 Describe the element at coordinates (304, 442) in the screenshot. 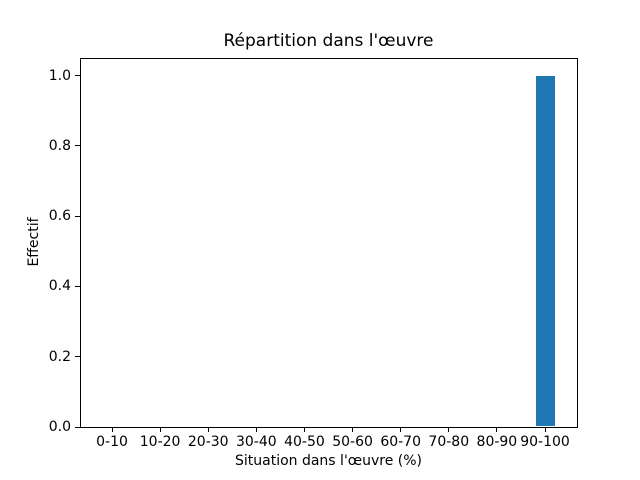

I see `x-tick-label: 40-50` at that location.